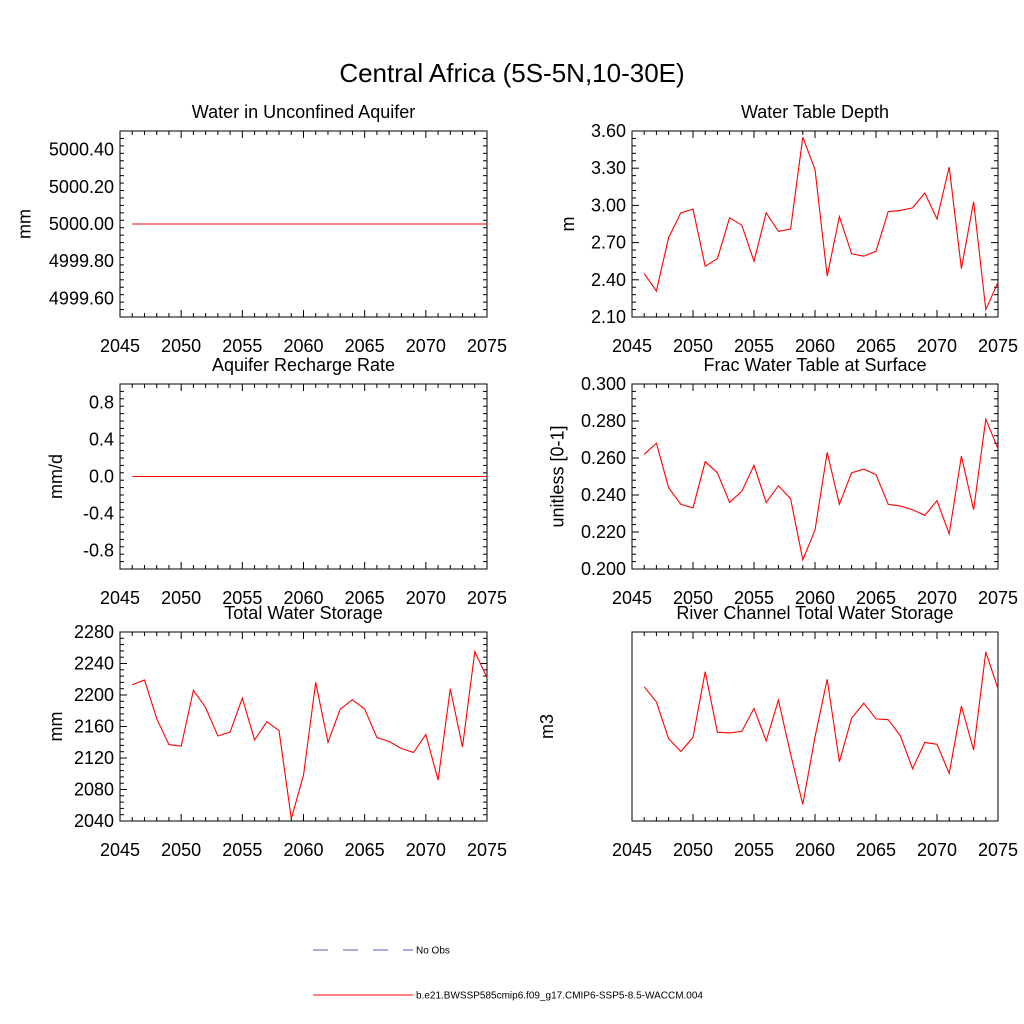 The image size is (1024, 1024). What do you see at coordinates (511, 73) in the screenshot?
I see `figure-title: Central Africa (5S-5N,10-30E)` at bounding box center [511, 73].